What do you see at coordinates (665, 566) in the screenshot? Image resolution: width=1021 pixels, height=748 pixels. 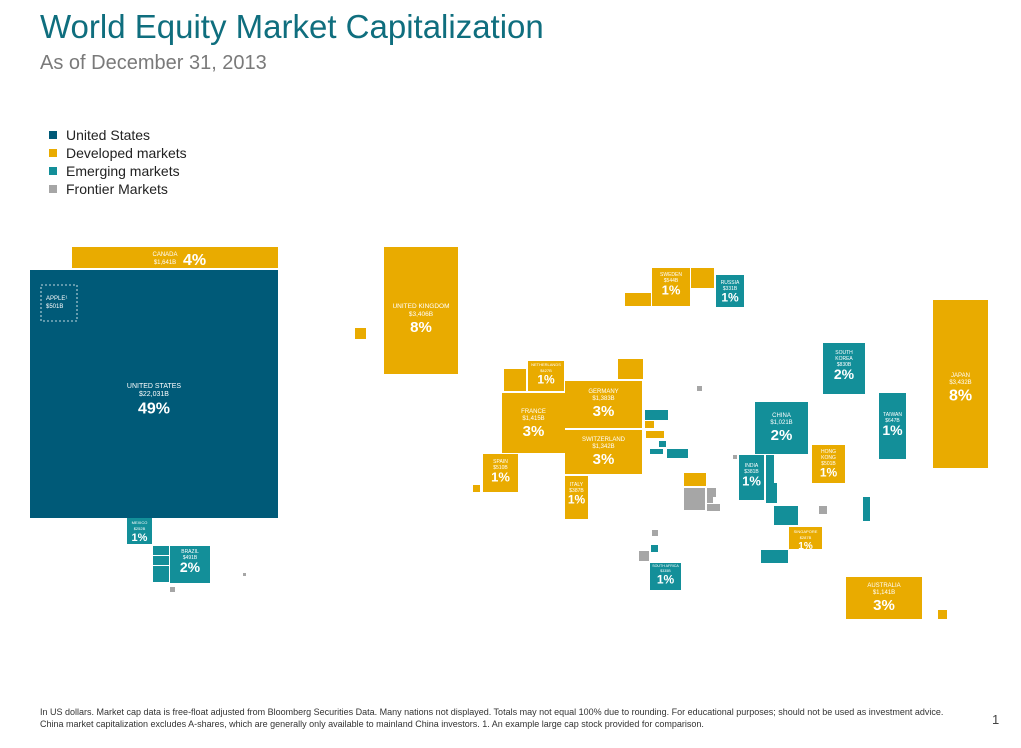 I see `market-name-label: SOUTH AFRICA` at bounding box center [665, 566].